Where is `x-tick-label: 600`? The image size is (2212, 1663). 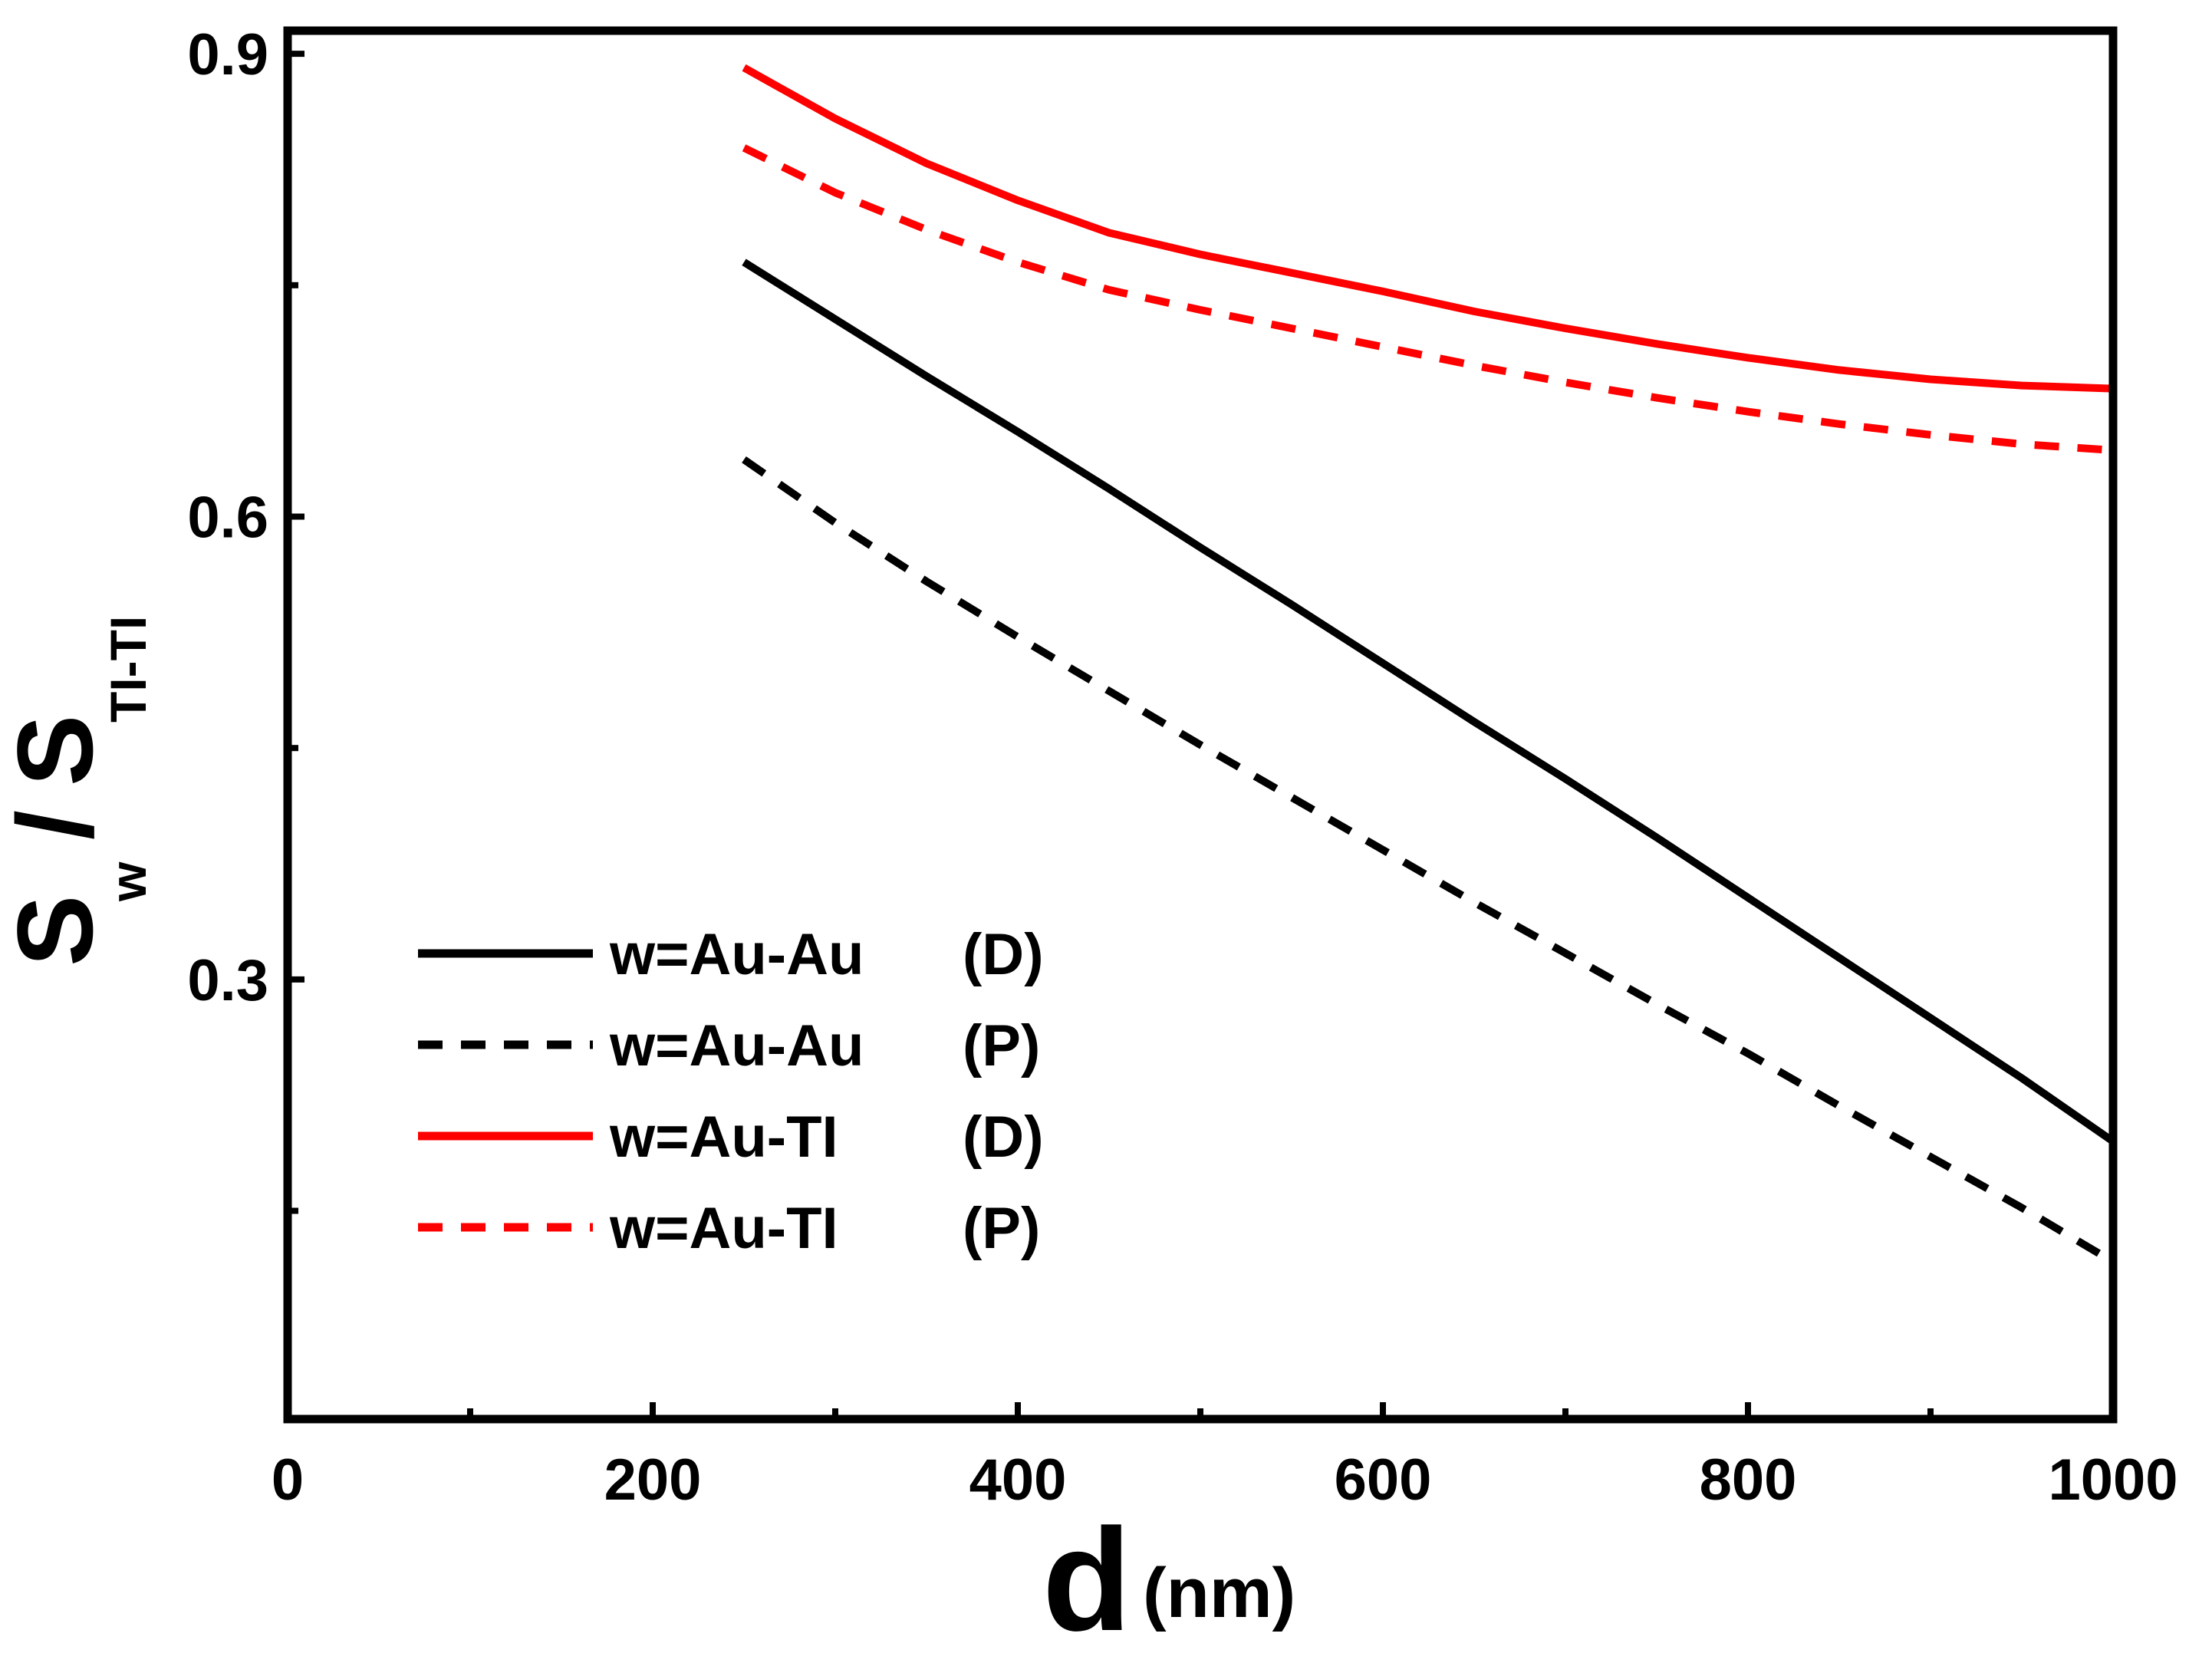 x-tick-label: 600 is located at coordinates (1383, 1480).